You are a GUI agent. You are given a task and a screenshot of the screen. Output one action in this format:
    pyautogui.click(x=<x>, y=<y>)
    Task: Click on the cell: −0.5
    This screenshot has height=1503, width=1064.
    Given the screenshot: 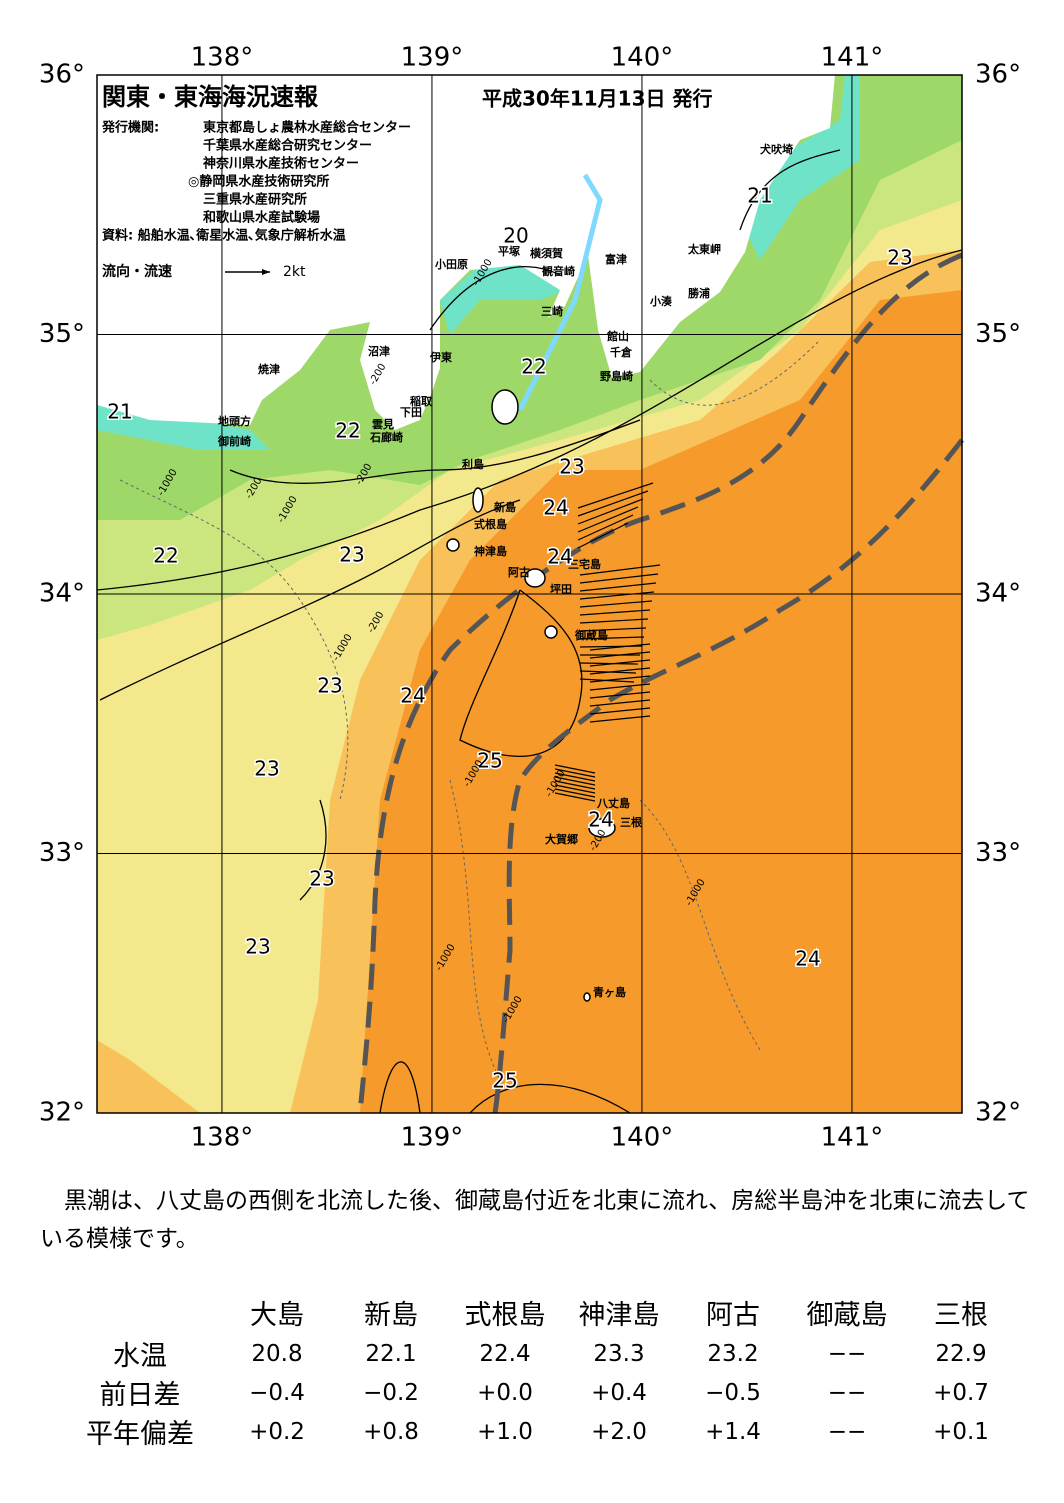 What is the action you would take?
    pyautogui.click(x=733, y=1392)
    